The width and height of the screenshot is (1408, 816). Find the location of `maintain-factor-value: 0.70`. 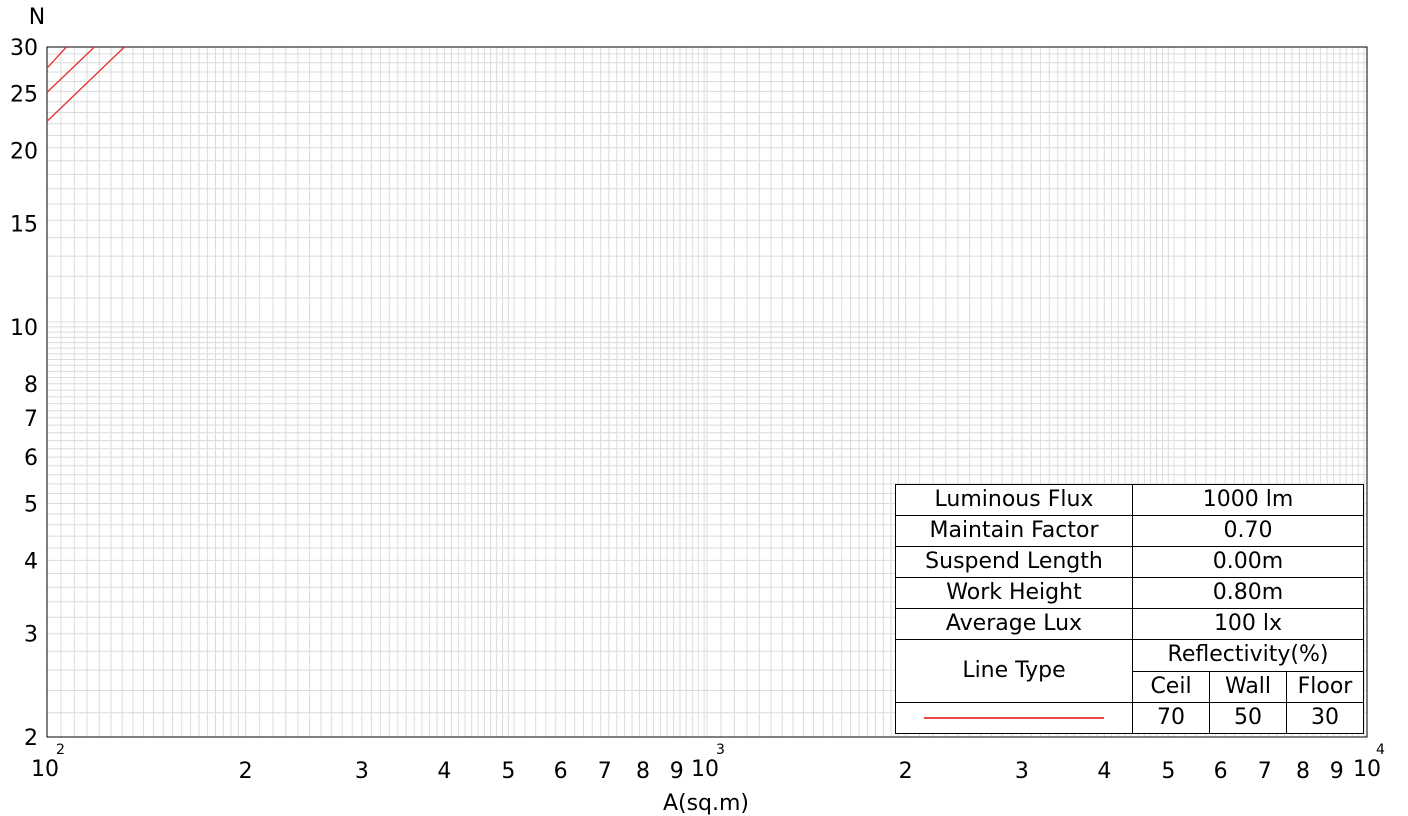

maintain-factor-value: 0.70 is located at coordinates (1248, 531).